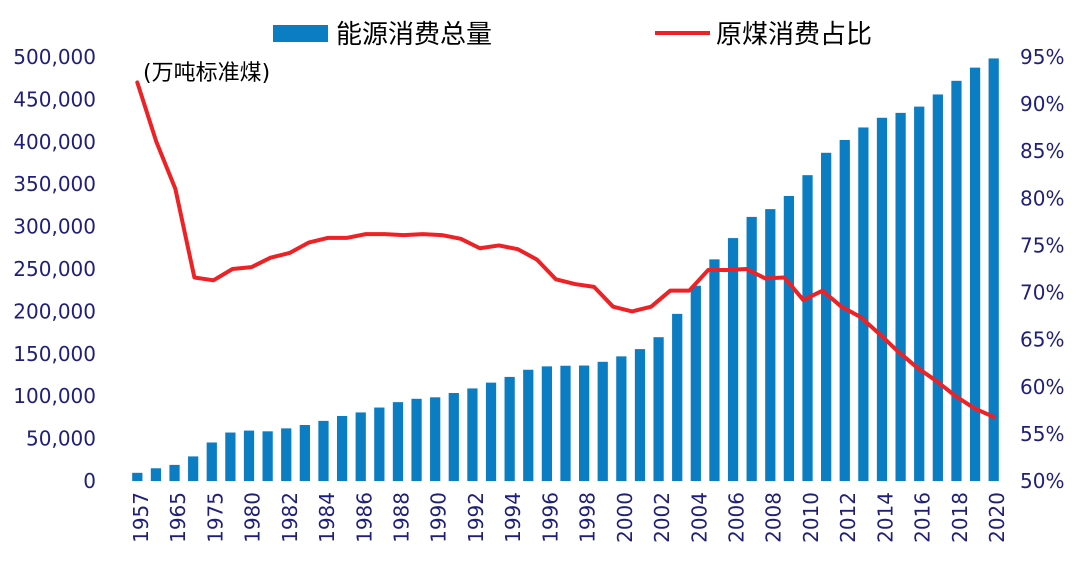  Describe the element at coordinates (414, 35) in the screenshot. I see `legend-bar-label: 能源消费总量` at that location.